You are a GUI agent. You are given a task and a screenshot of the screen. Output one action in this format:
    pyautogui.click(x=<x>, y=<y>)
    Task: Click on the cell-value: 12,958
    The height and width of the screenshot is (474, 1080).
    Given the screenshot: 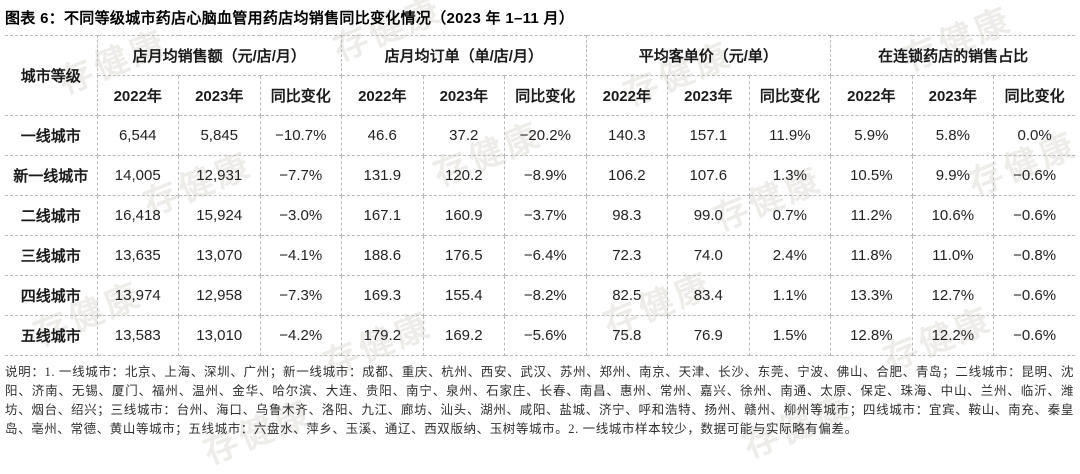 What is the action you would take?
    pyautogui.click(x=219, y=295)
    